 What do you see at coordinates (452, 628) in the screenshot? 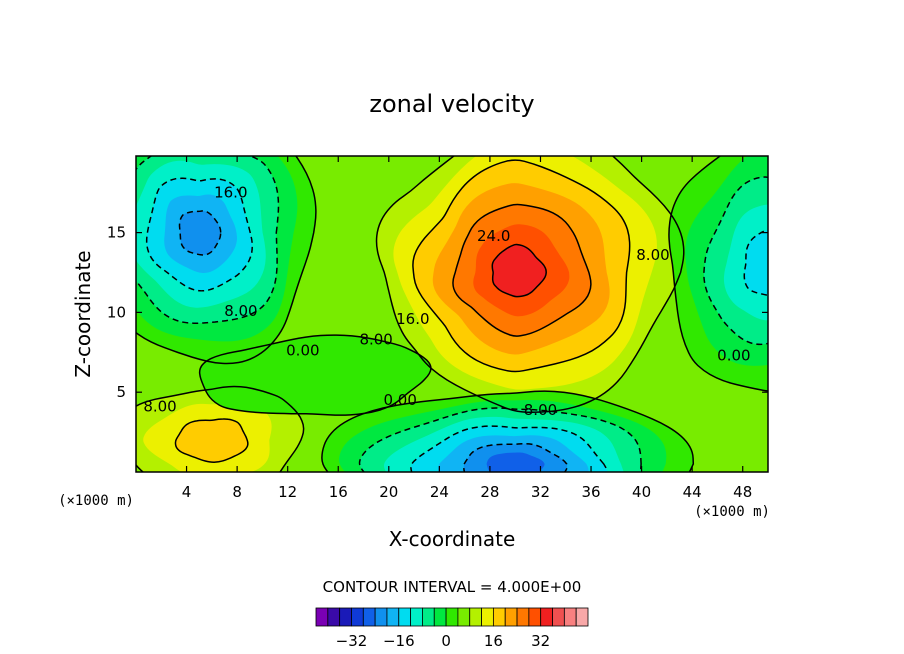
I see `colorbar: −32 −16 0 16 32` at bounding box center [452, 628].